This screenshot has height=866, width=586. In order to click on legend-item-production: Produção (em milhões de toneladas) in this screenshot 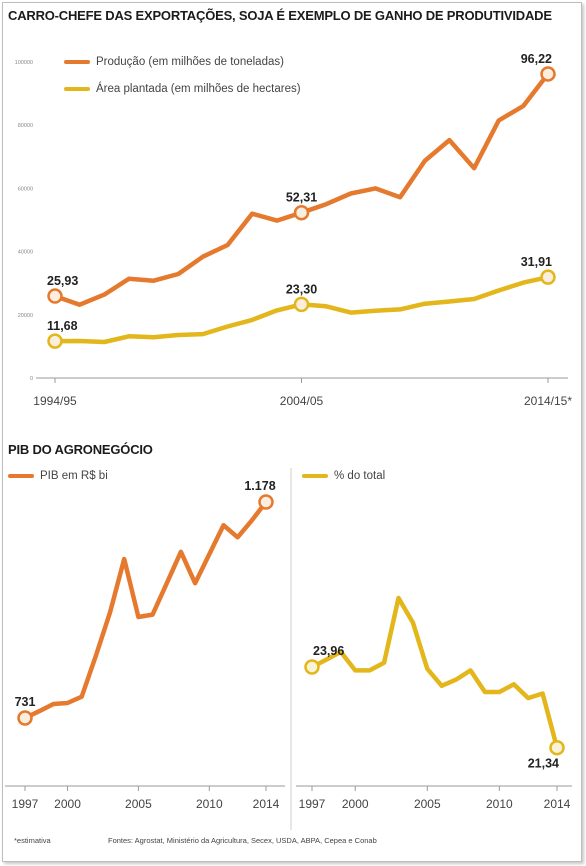, I will do `click(174, 62)`.